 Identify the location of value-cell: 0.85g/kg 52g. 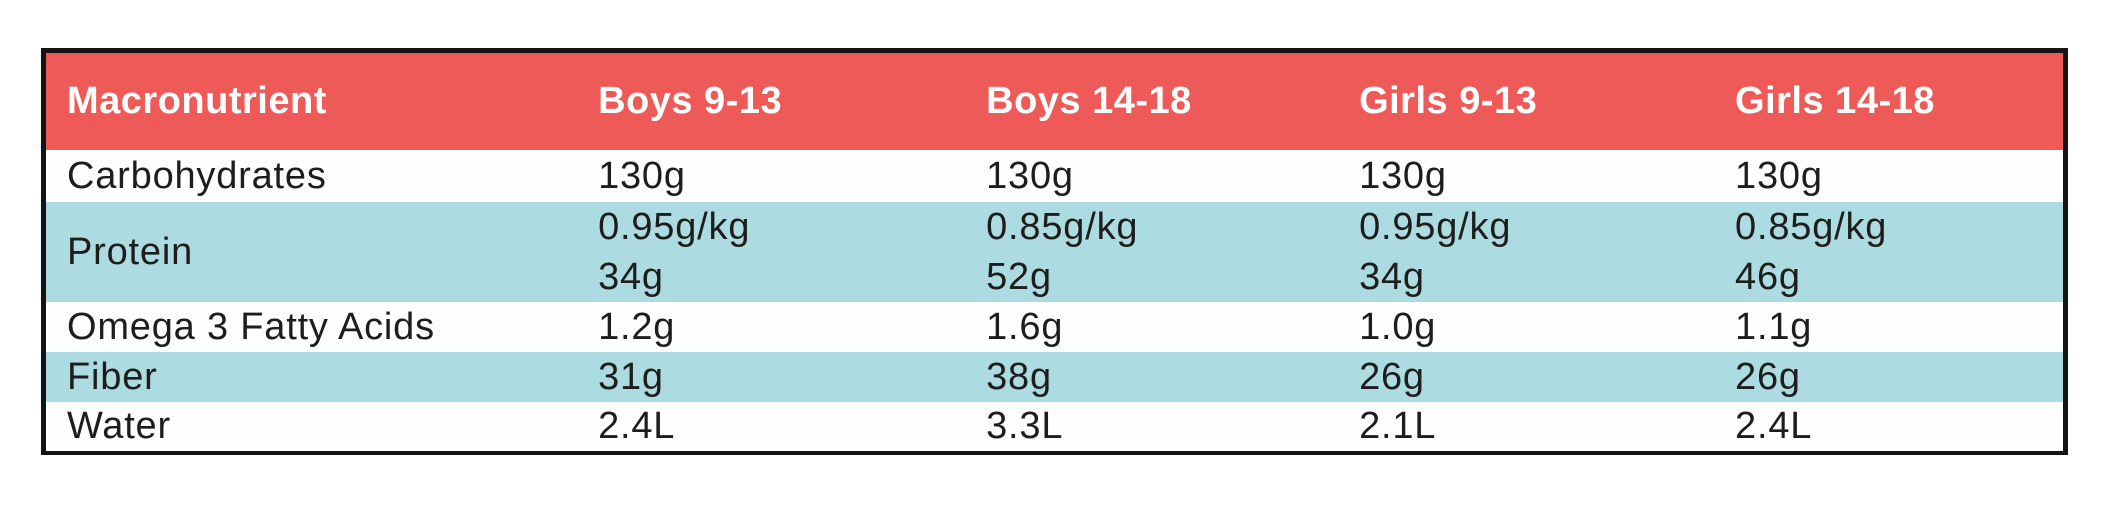
(1151, 252).